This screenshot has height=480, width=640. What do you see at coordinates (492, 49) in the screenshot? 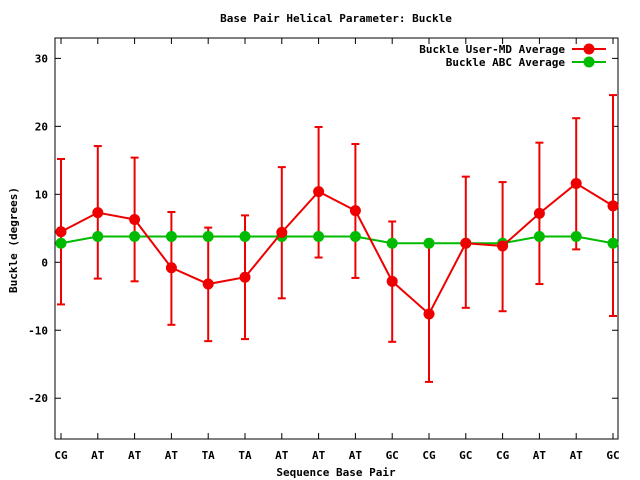
I see `legend-label: Buckle User-MD Average` at bounding box center [492, 49].